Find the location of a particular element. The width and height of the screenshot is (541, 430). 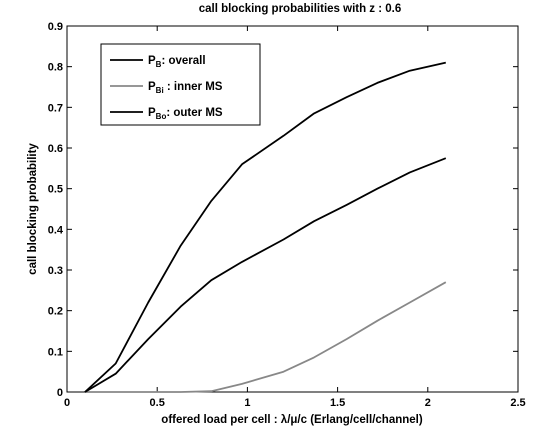

legend-label-rest: : outer MS is located at coordinates (194, 113).